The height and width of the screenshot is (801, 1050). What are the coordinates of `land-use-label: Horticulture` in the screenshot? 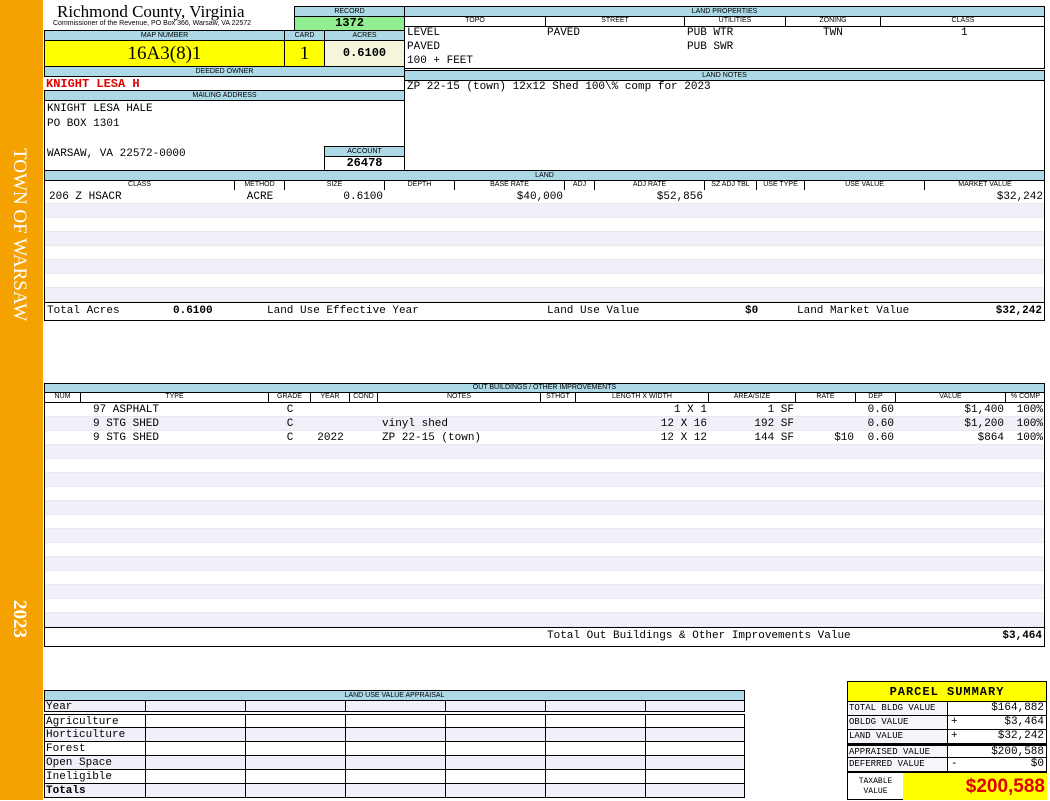 It's located at (86, 735).